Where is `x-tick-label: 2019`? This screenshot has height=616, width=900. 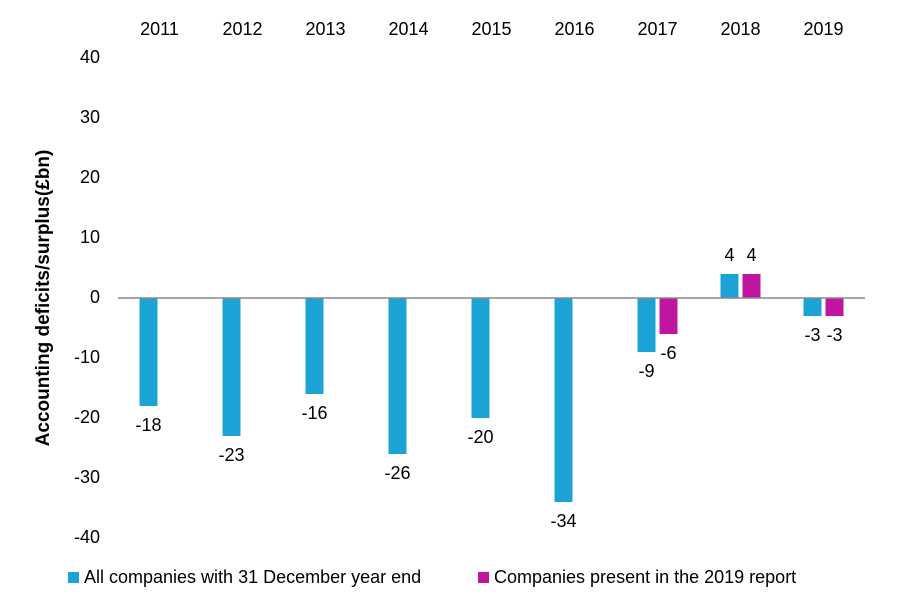 x-tick-label: 2019 is located at coordinates (823, 29).